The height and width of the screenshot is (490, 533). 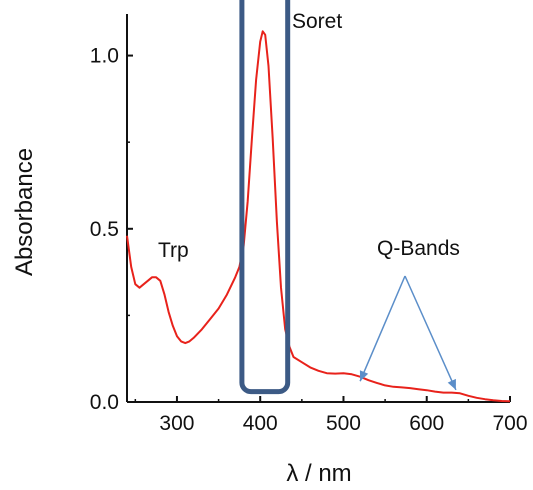 What do you see at coordinates (317, 21) in the screenshot?
I see `soret-label: Soret` at bounding box center [317, 21].